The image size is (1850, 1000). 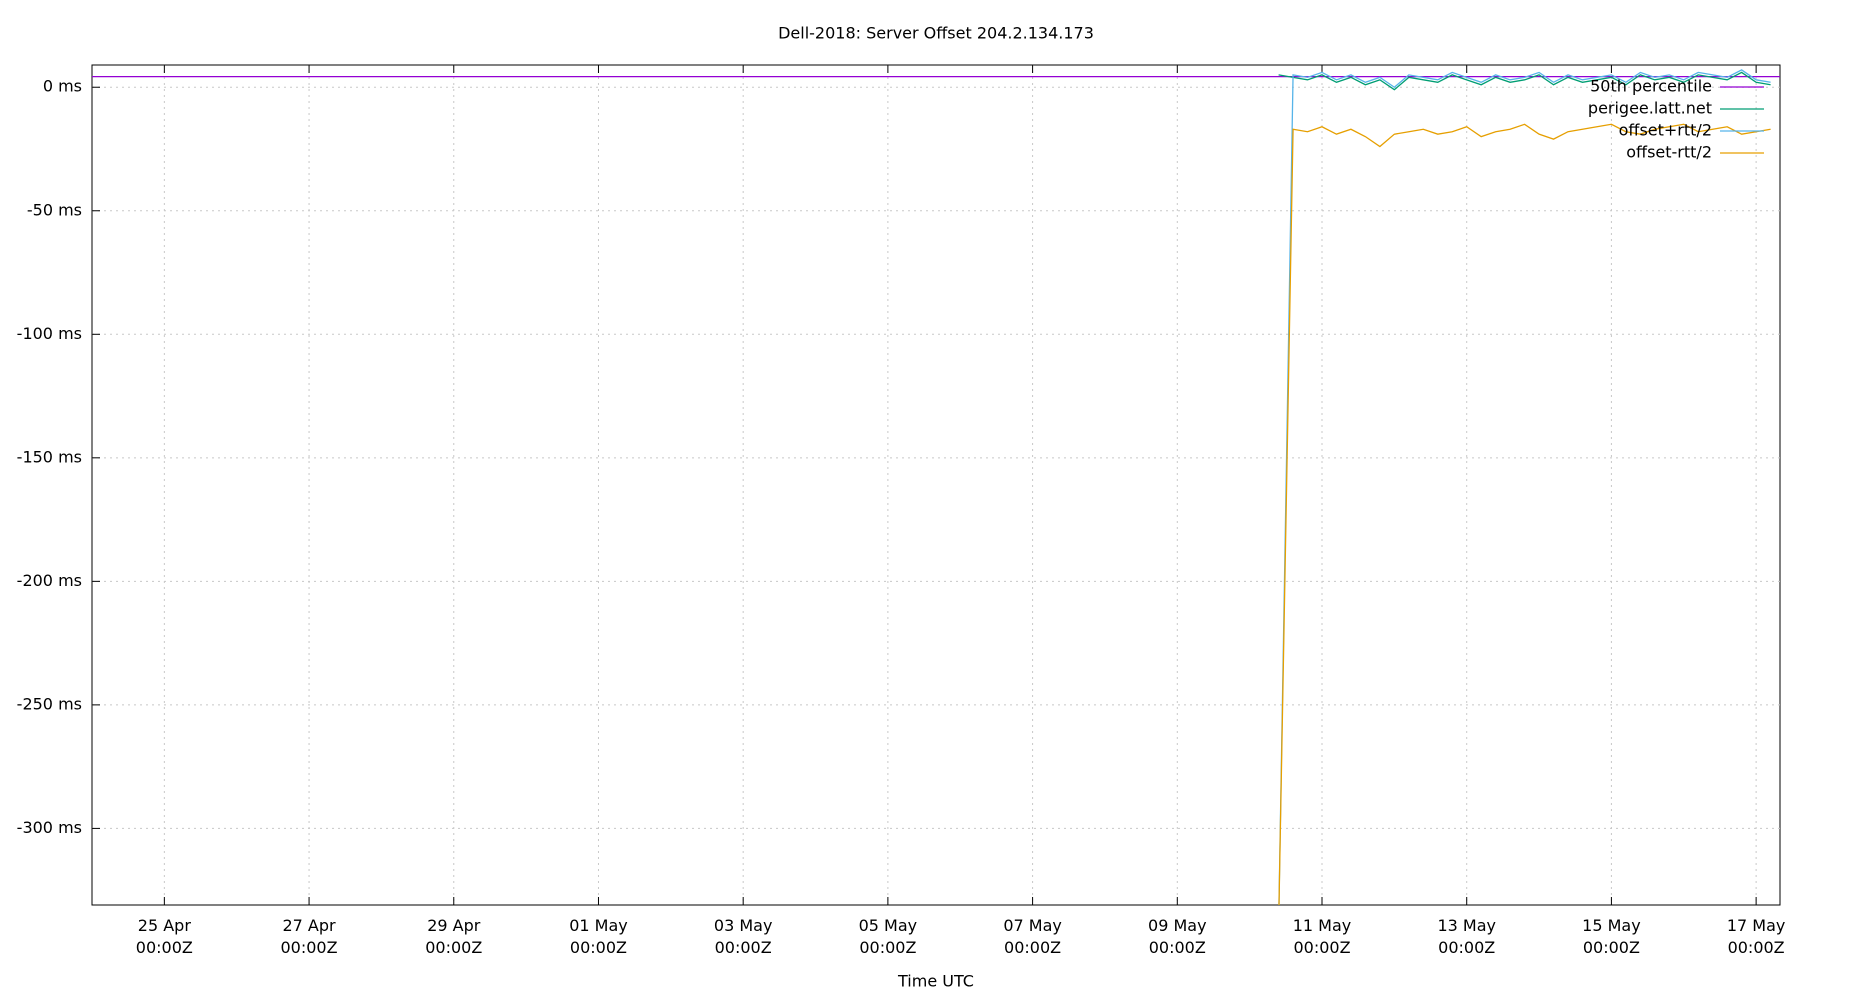 What do you see at coordinates (49, 580) in the screenshot?
I see `y-tick-label: -200 ms` at bounding box center [49, 580].